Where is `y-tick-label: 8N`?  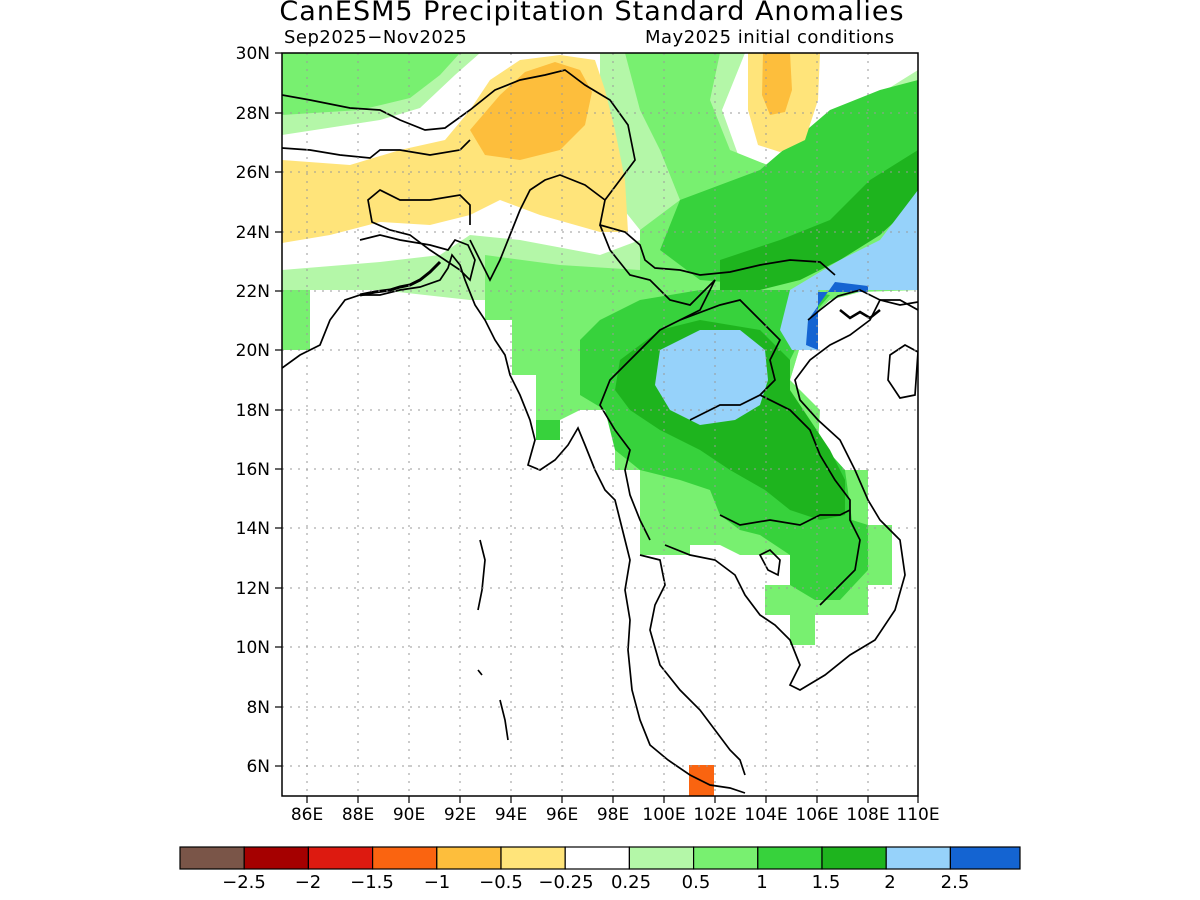 y-tick-label: 8N is located at coordinates (258, 708).